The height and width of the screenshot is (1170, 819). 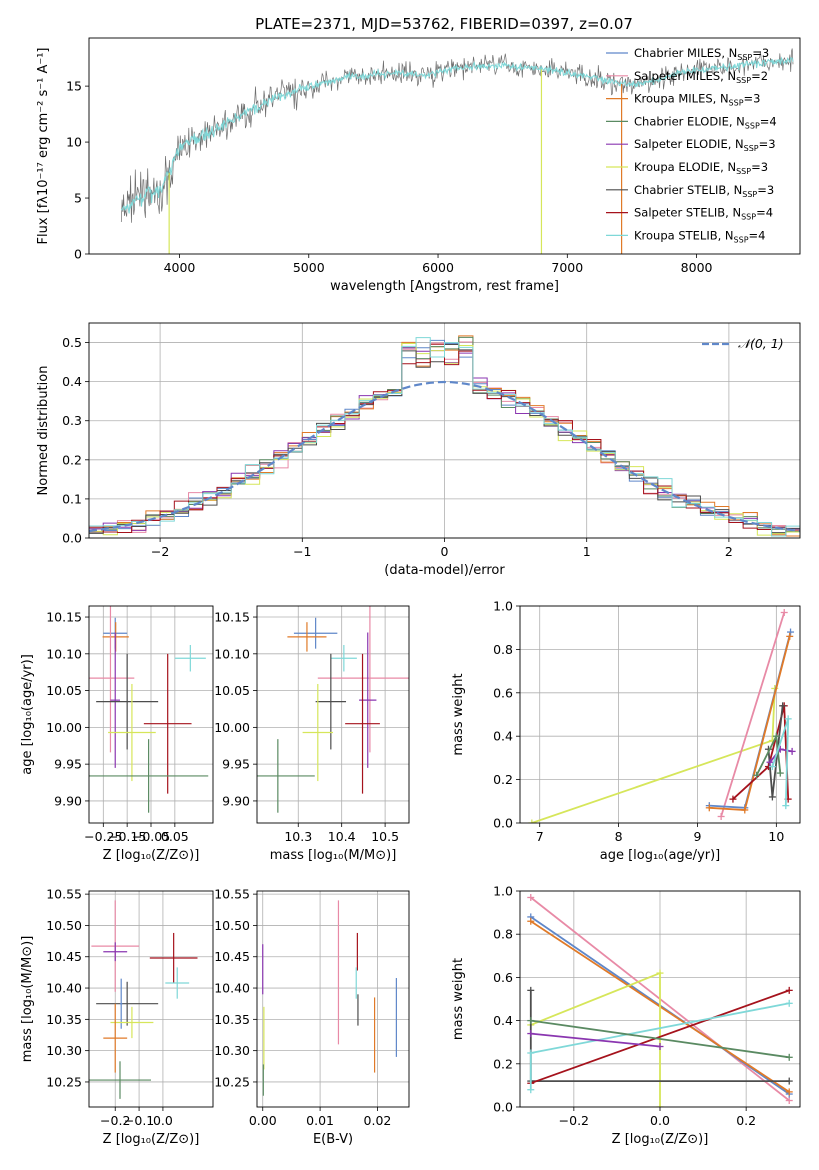 I want to click on x-tick-label: 2, so click(x=729, y=551).